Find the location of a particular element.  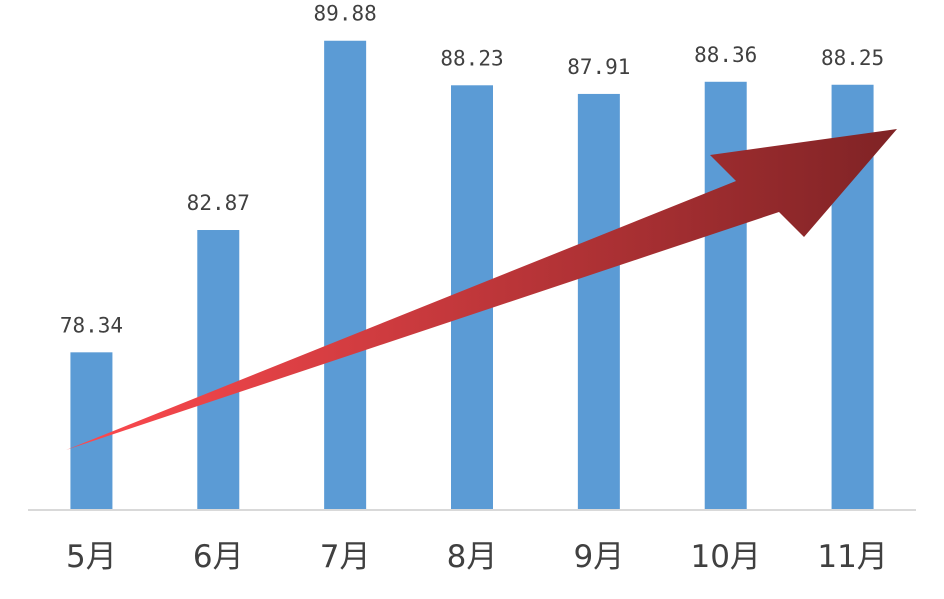

x-tick-label-2: 6月 is located at coordinates (218, 557).